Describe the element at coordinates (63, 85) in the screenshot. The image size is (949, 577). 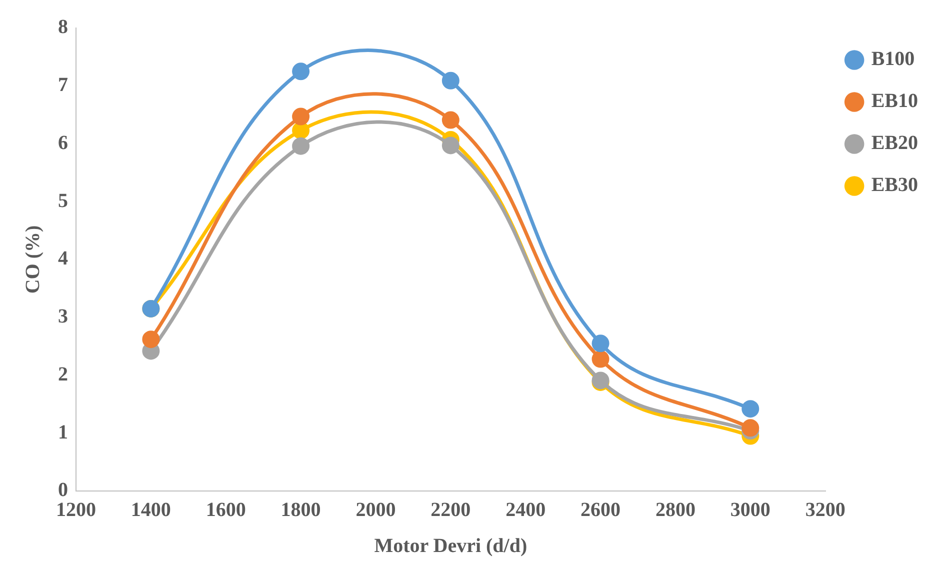
I see `y-tick-label: 7` at that location.